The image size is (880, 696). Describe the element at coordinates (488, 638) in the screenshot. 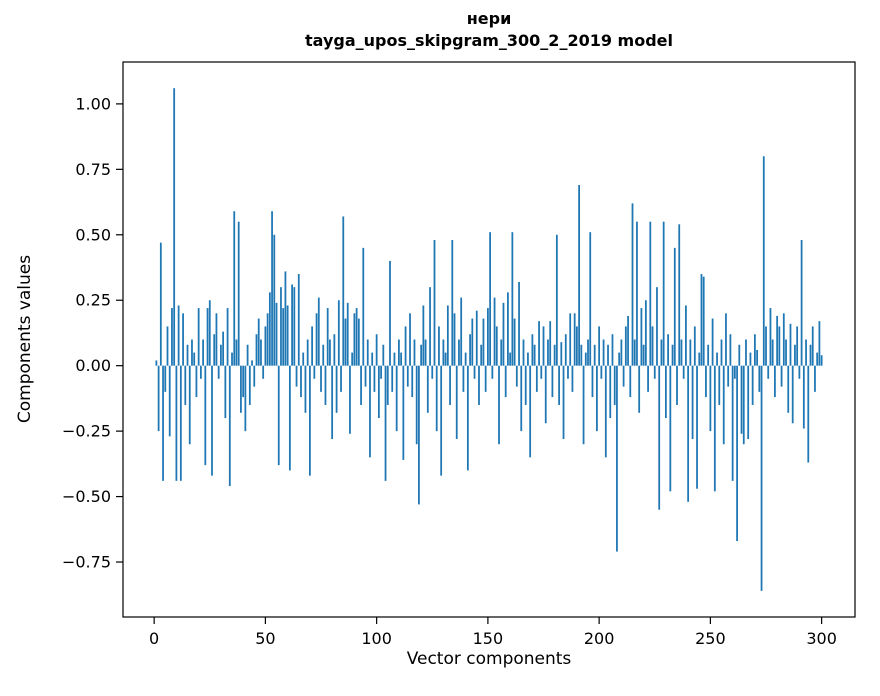

I see `x-tick-label: 150` at that location.